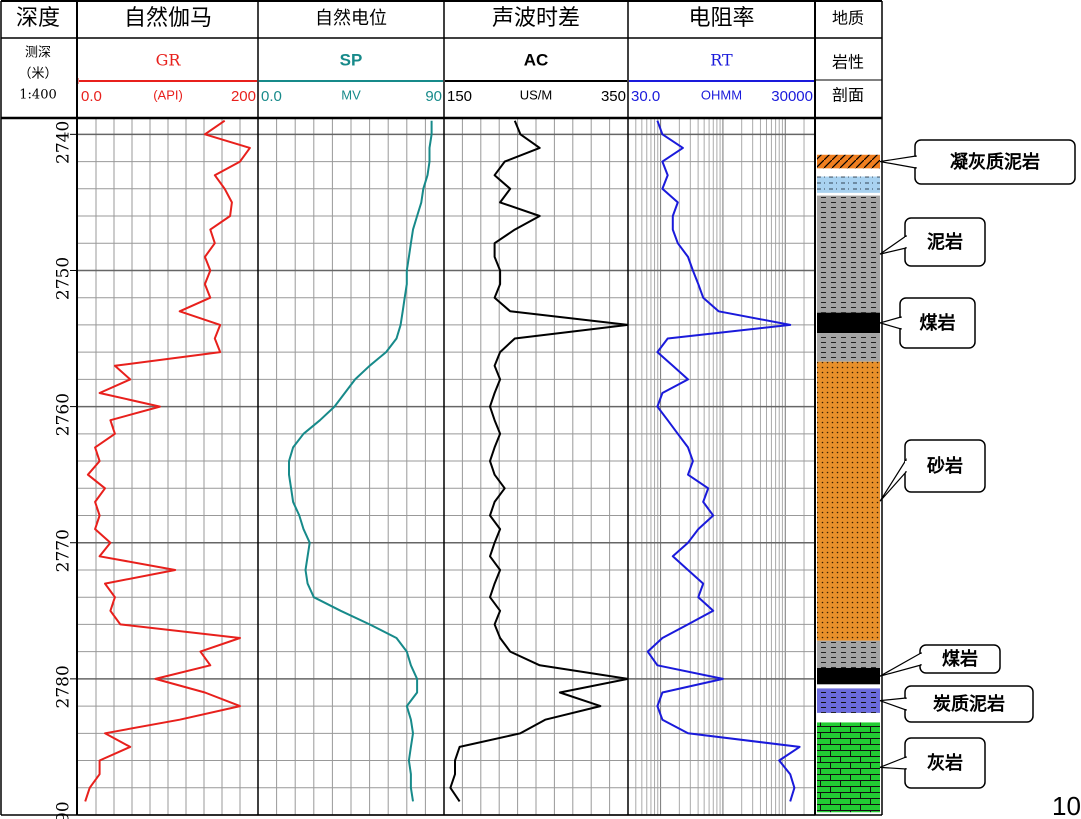 The width and height of the screenshot is (1081, 819). Describe the element at coordinates (37, 74) in the screenshot. I see `depth-subtitle: （米）` at that location.